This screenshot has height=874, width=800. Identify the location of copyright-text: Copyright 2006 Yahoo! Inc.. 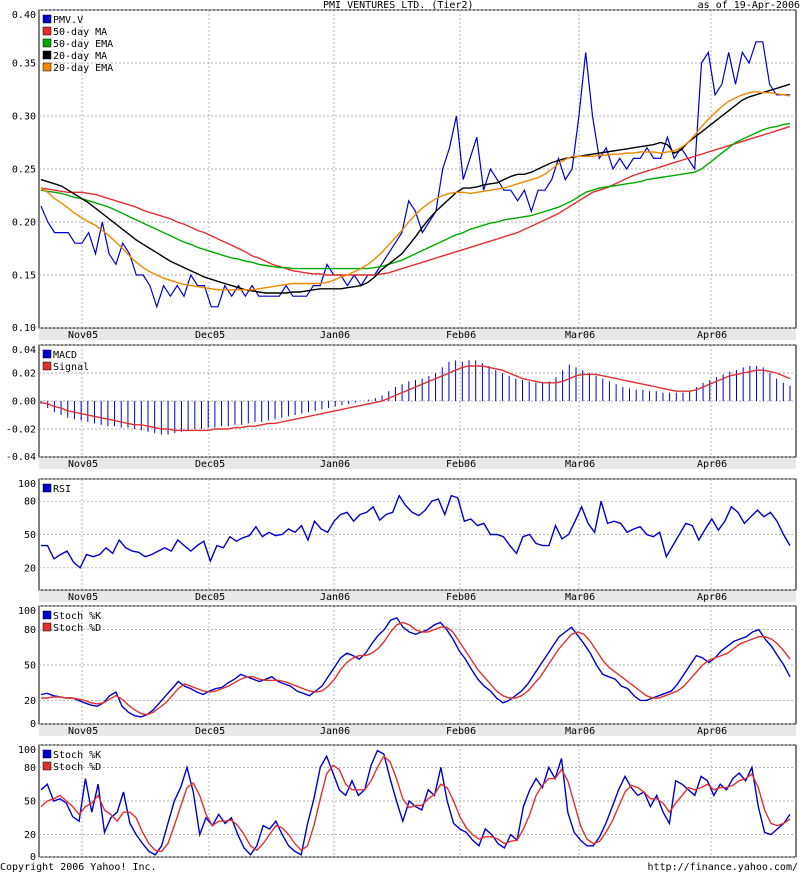
(78, 867).